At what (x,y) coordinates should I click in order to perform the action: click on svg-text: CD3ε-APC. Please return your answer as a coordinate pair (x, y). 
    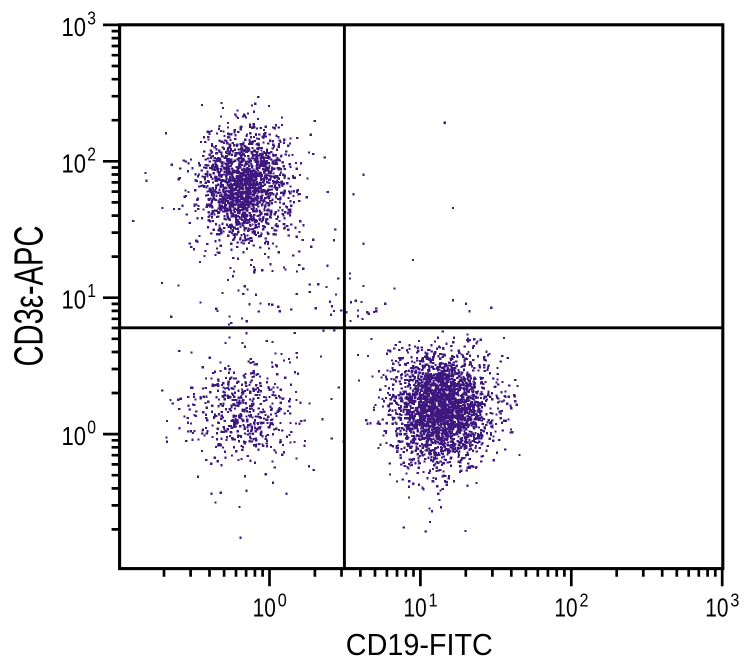
    Looking at the image, I should click on (28, 296).